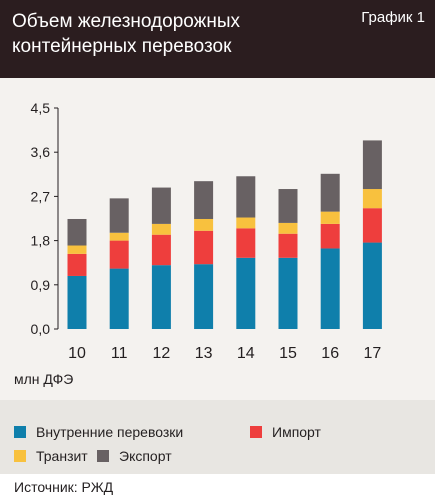  I want to click on x-axis-ticks: 10 11 12 13 14 15 16 17, so click(224, 353).